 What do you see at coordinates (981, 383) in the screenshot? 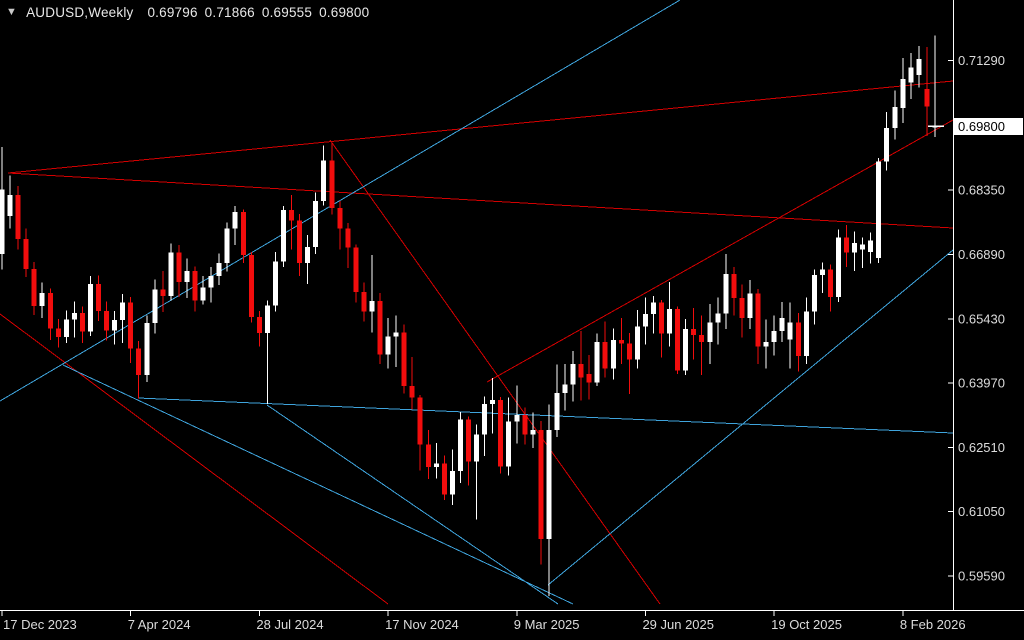
I see `price-axis-label: 0.63970` at bounding box center [981, 383].